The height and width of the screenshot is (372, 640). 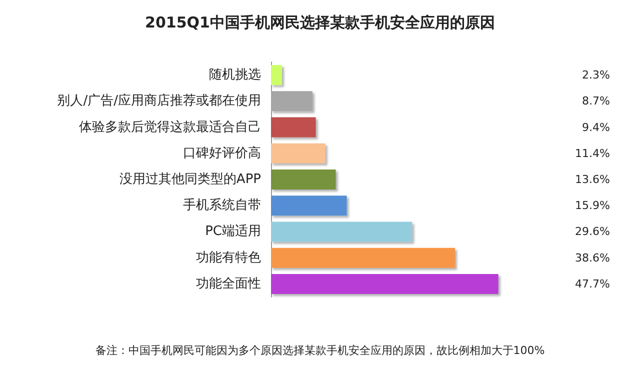 What do you see at coordinates (592, 179) in the screenshot?
I see `data-label: 13.6%` at bounding box center [592, 179].